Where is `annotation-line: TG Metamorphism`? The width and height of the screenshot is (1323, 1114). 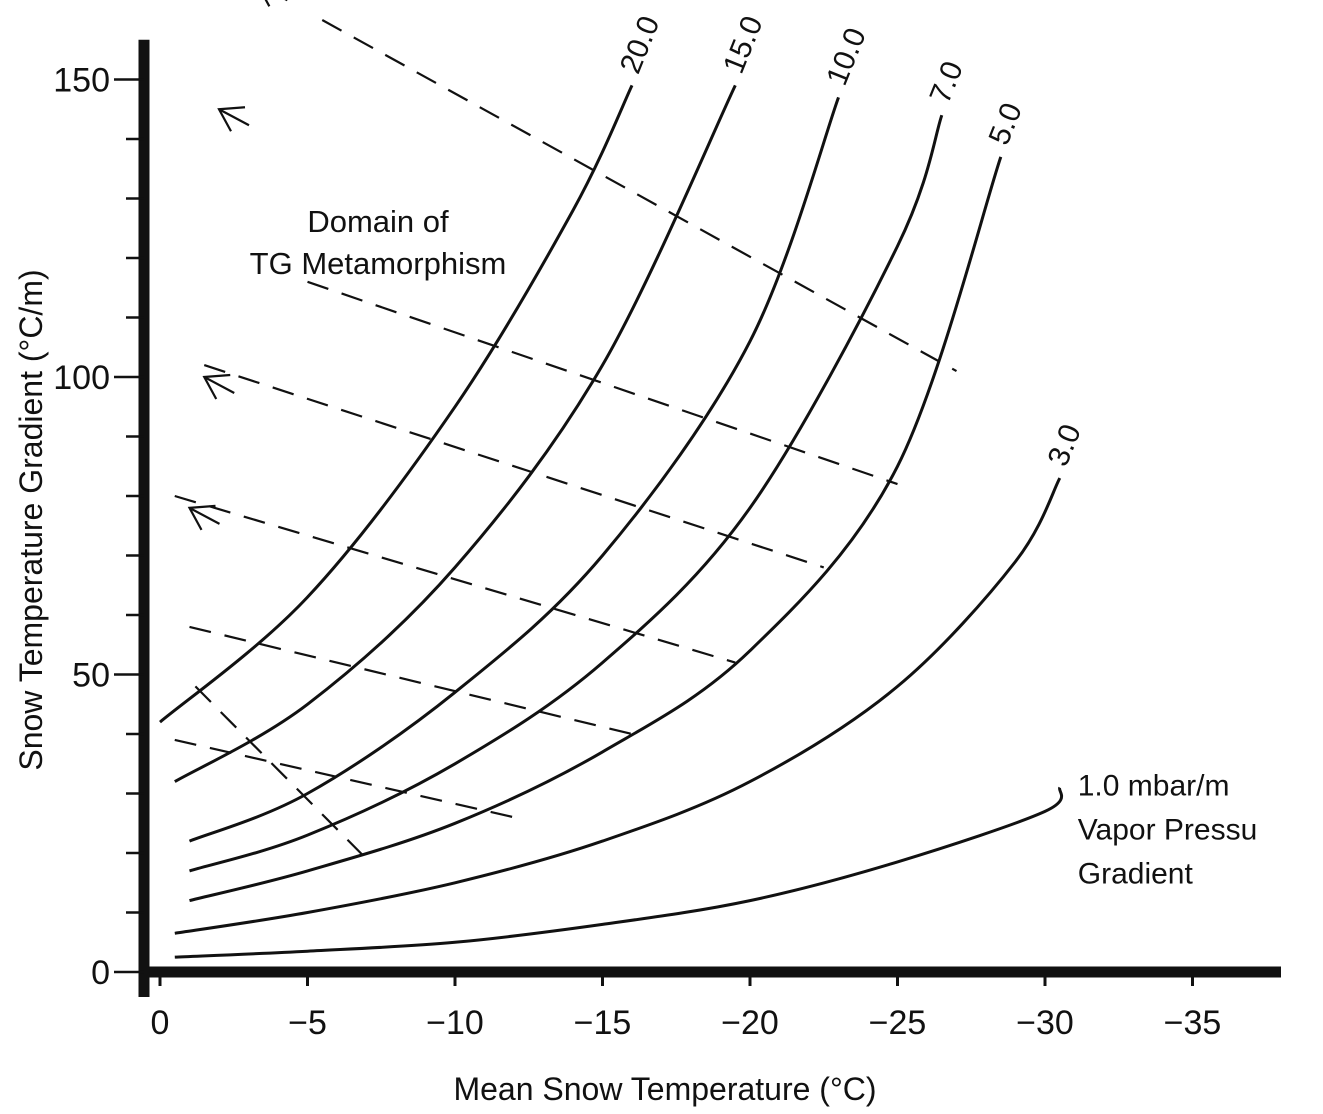
annotation-line: TG Metamorphism is located at coordinates (378, 263).